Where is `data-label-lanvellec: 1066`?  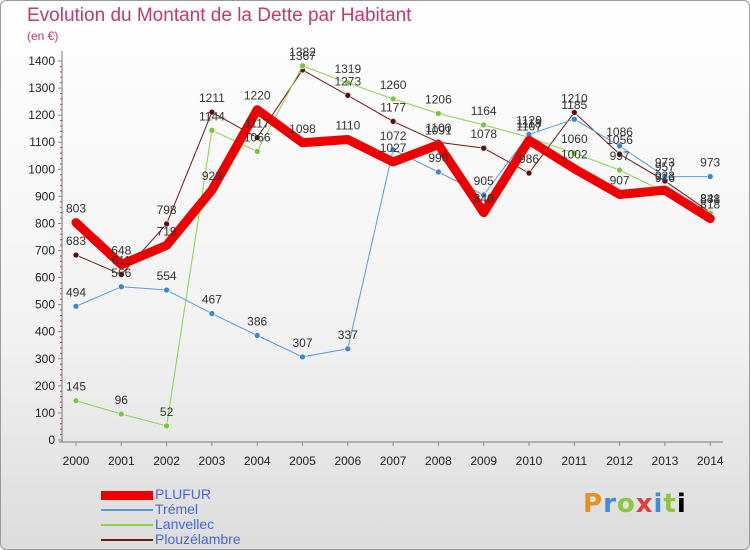
data-label-lanvellec: 1066 is located at coordinates (257, 137).